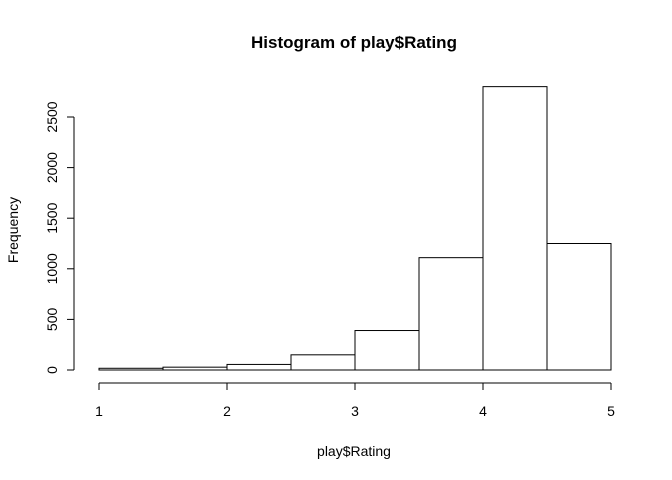  What do you see at coordinates (52, 217) in the screenshot?
I see `y-tick-label: 1500` at bounding box center [52, 217].